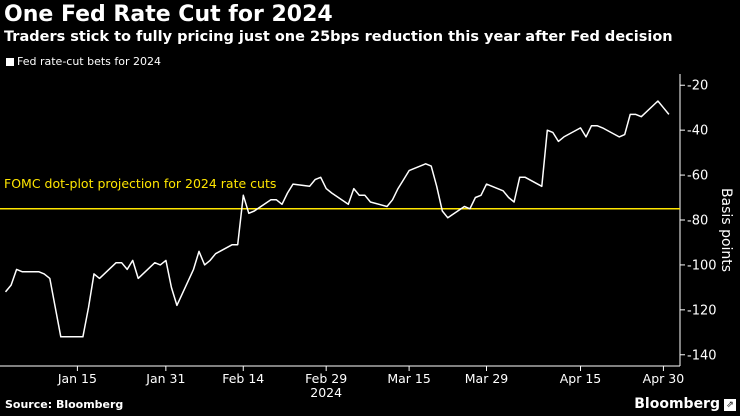  What do you see at coordinates (243, 378) in the screenshot?
I see `x-tick-label: Feb 14` at bounding box center [243, 378].